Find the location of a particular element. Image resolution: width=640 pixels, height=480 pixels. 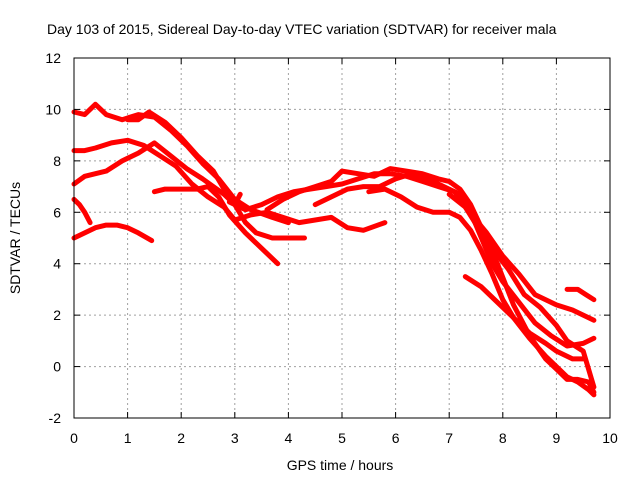

x-tick-label: 6 is located at coordinates (396, 438).